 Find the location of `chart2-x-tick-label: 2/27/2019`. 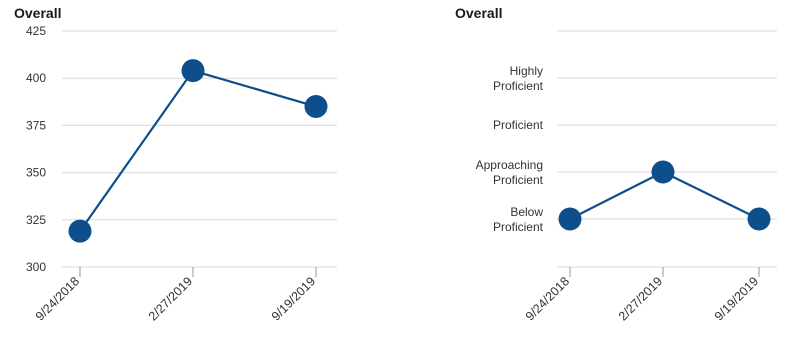

chart2-x-tick-label: 2/27/2019 is located at coordinates (640, 298).